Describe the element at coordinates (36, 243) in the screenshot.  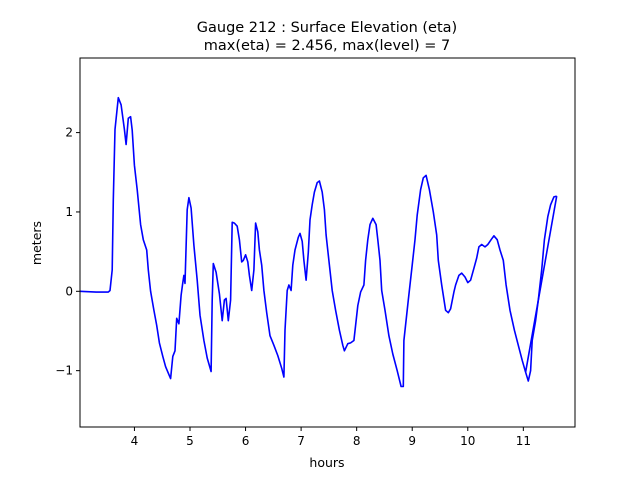
I see `y-axis-label: meters` at that location.